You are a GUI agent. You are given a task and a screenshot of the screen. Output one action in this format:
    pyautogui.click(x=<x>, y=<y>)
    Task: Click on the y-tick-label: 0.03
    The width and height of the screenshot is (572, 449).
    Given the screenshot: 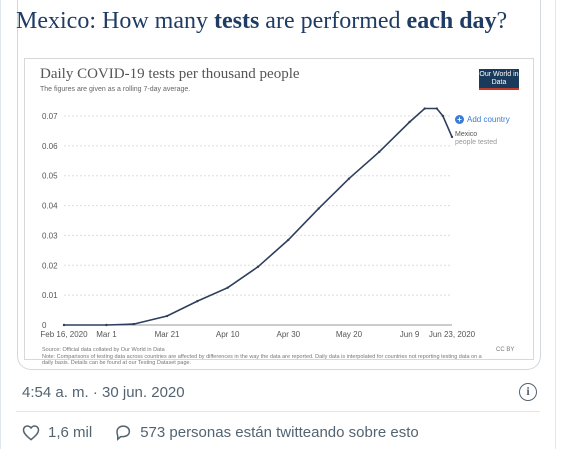 What is the action you would take?
    pyautogui.click(x=50, y=235)
    